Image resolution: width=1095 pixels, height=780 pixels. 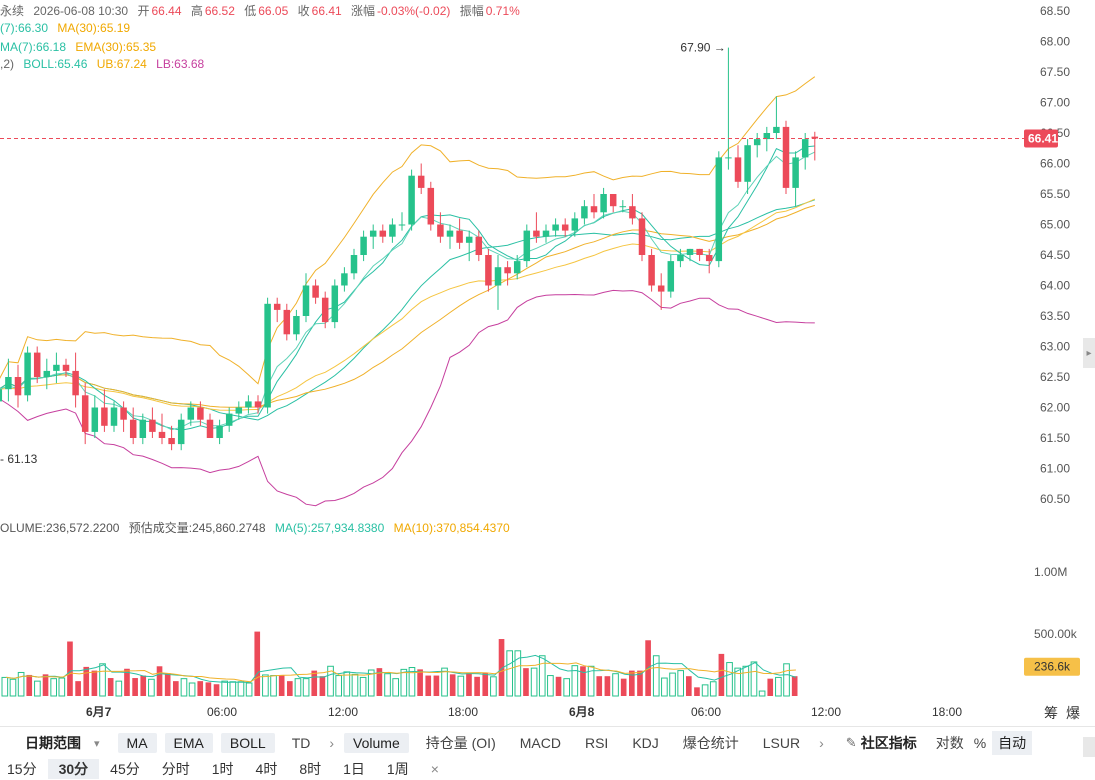 What do you see at coordinates (949, 743) in the screenshot?
I see `log-scale-toggle: 对数` at bounding box center [949, 743].